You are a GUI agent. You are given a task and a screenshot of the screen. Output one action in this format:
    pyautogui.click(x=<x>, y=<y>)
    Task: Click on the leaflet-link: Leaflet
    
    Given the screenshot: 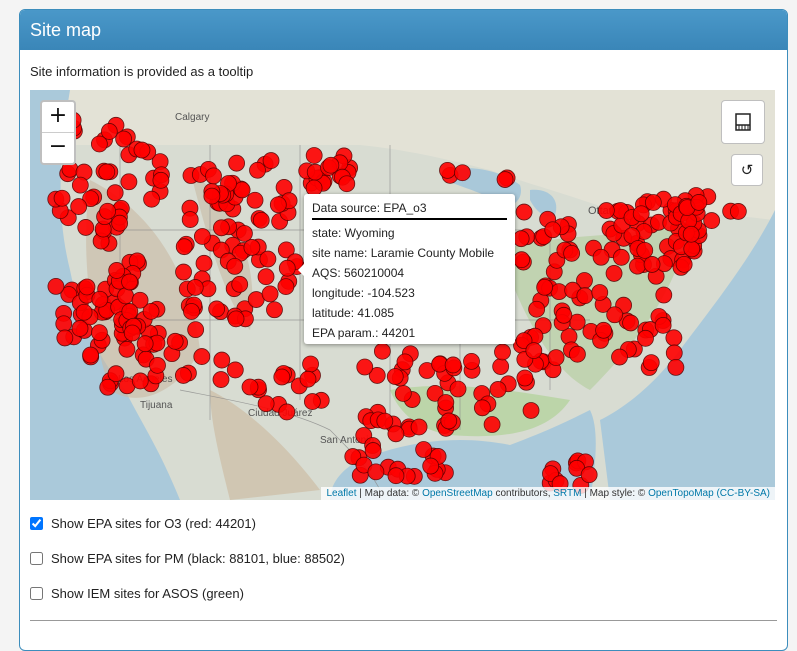 What is the action you would take?
    pyautogui.click(x=341, y=493)
    